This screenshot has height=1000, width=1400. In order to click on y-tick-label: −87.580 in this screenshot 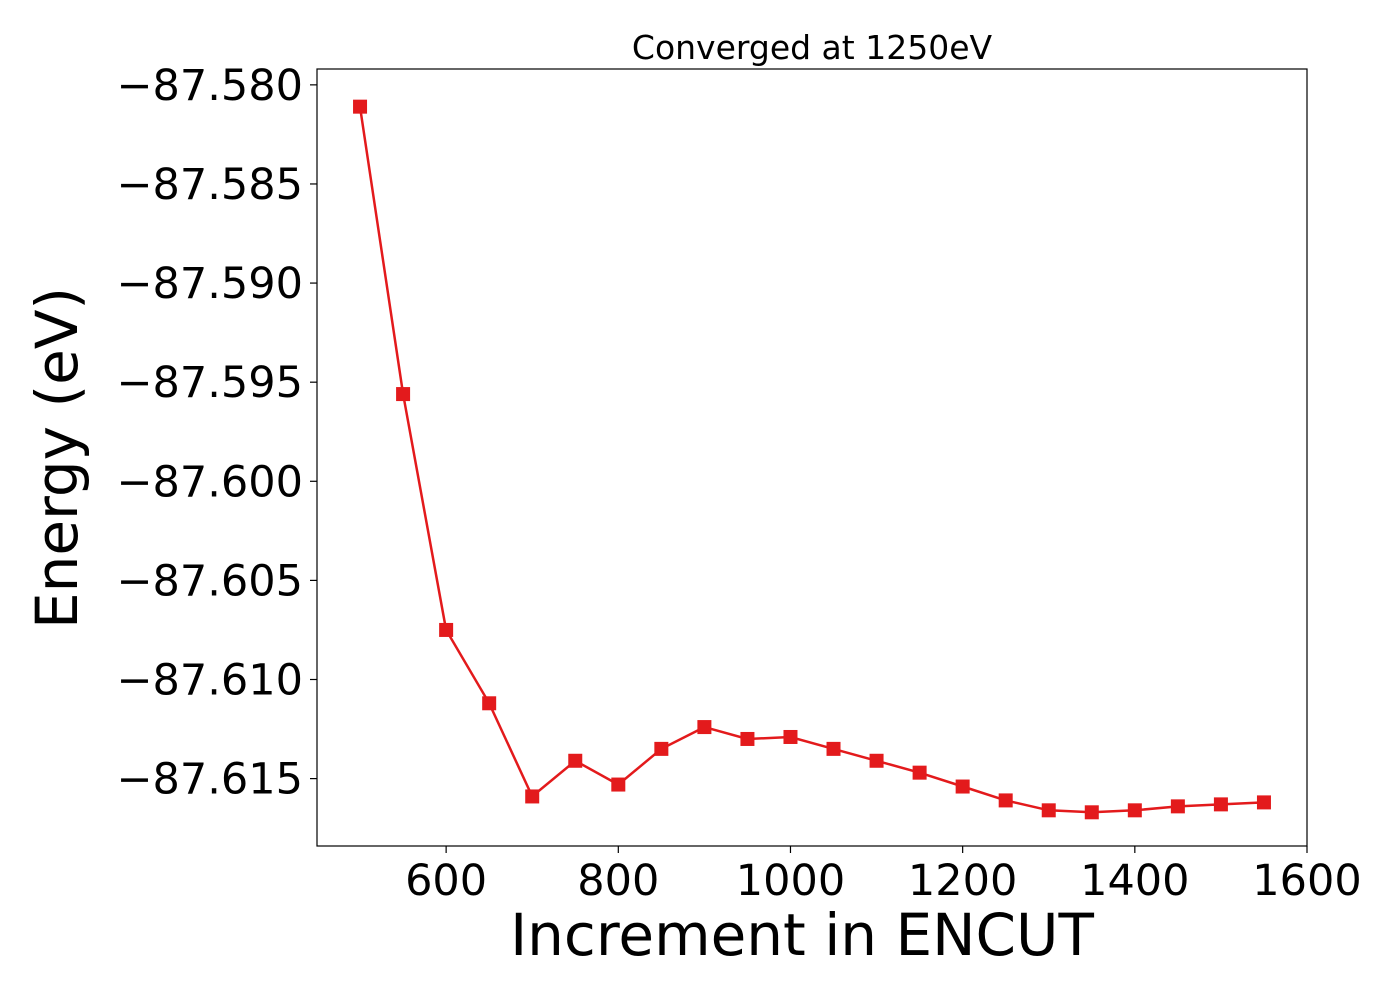, I will do `click(210, 86)`.